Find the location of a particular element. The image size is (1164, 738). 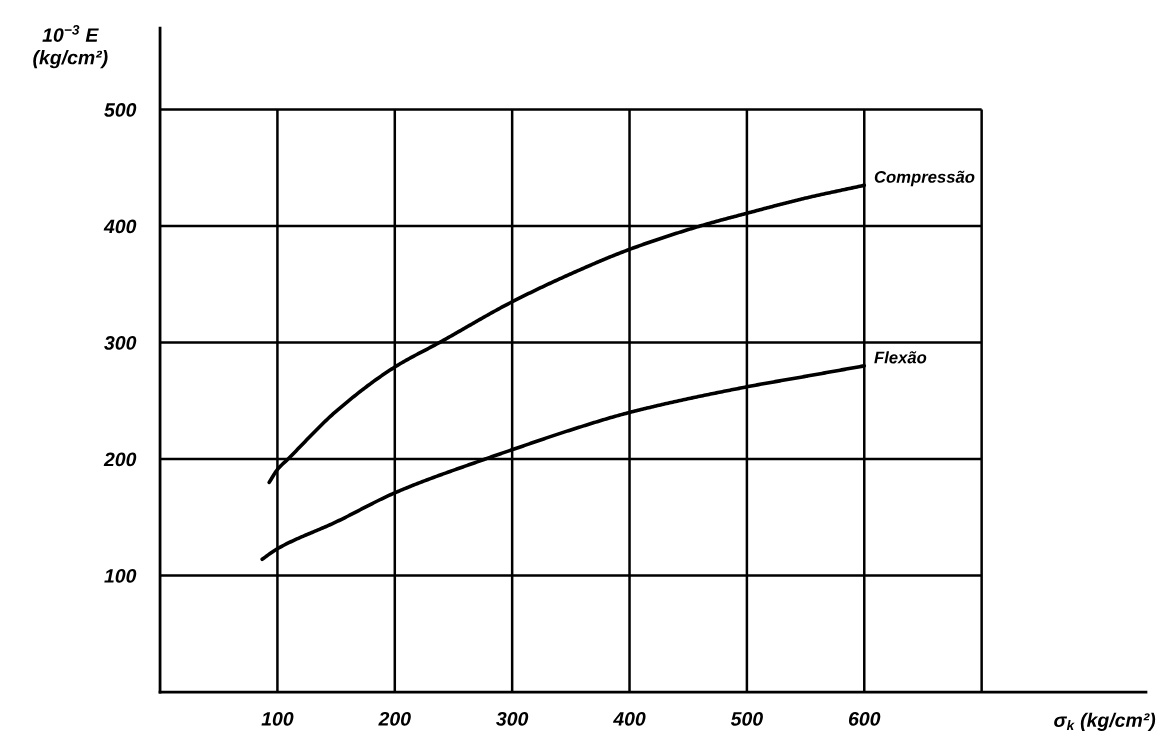

y-tick-label: 100 is located at coordinates (120, 576).